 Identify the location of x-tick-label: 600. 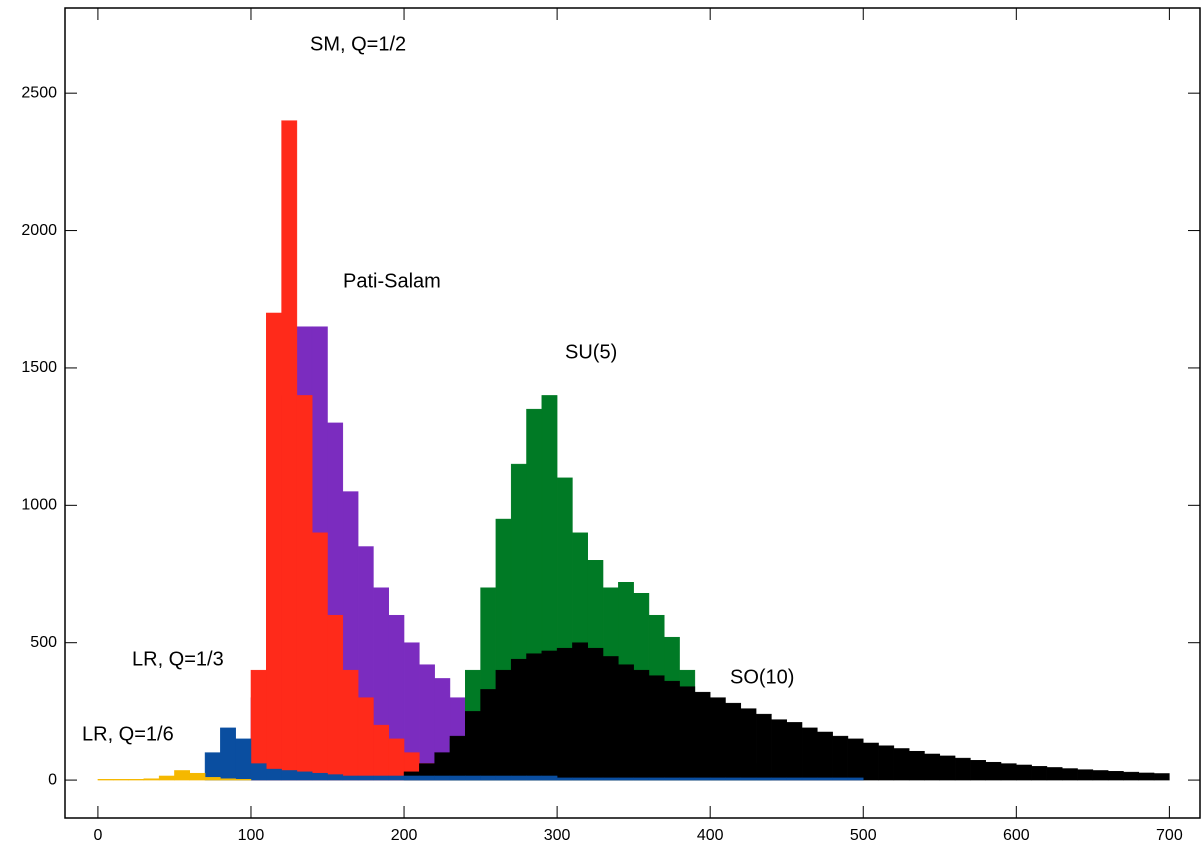
(1016, 835).